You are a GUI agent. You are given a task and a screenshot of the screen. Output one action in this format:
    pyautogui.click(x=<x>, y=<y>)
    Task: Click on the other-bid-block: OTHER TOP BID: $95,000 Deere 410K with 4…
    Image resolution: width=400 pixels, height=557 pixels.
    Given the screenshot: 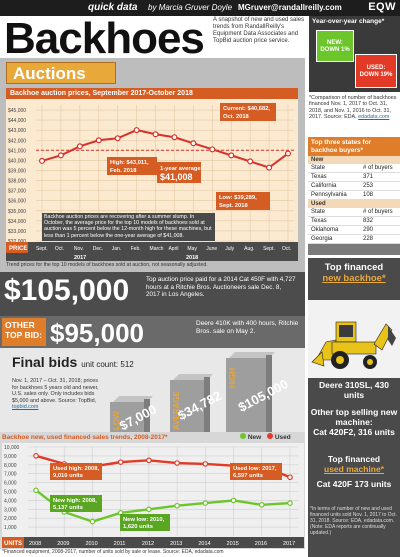 What is the action you would take?
    pyautogui.click(x=152, y=332)
    